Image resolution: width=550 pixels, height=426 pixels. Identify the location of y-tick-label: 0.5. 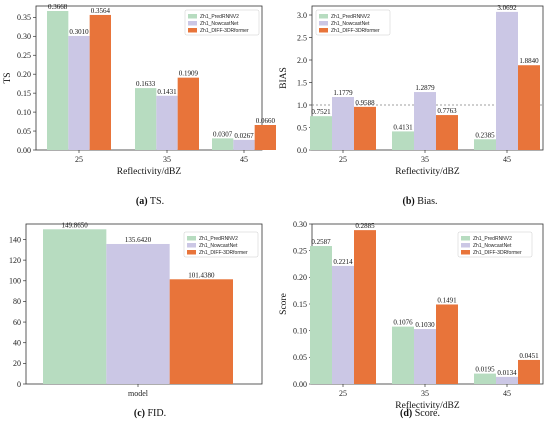
(302, 127).